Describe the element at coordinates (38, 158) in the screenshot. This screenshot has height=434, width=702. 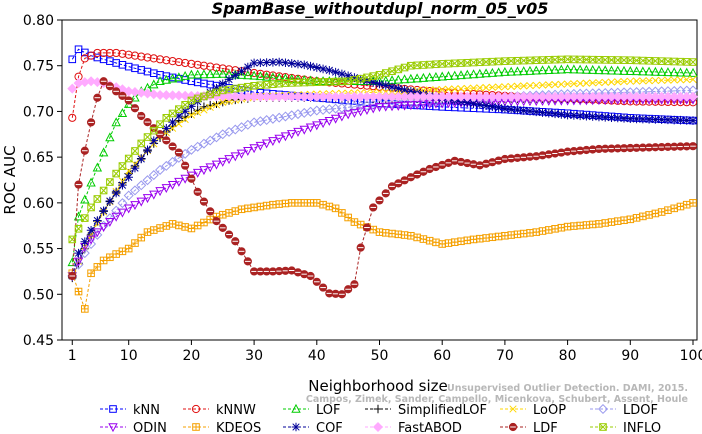
I see `y-tick-label: 0.65` at that location.